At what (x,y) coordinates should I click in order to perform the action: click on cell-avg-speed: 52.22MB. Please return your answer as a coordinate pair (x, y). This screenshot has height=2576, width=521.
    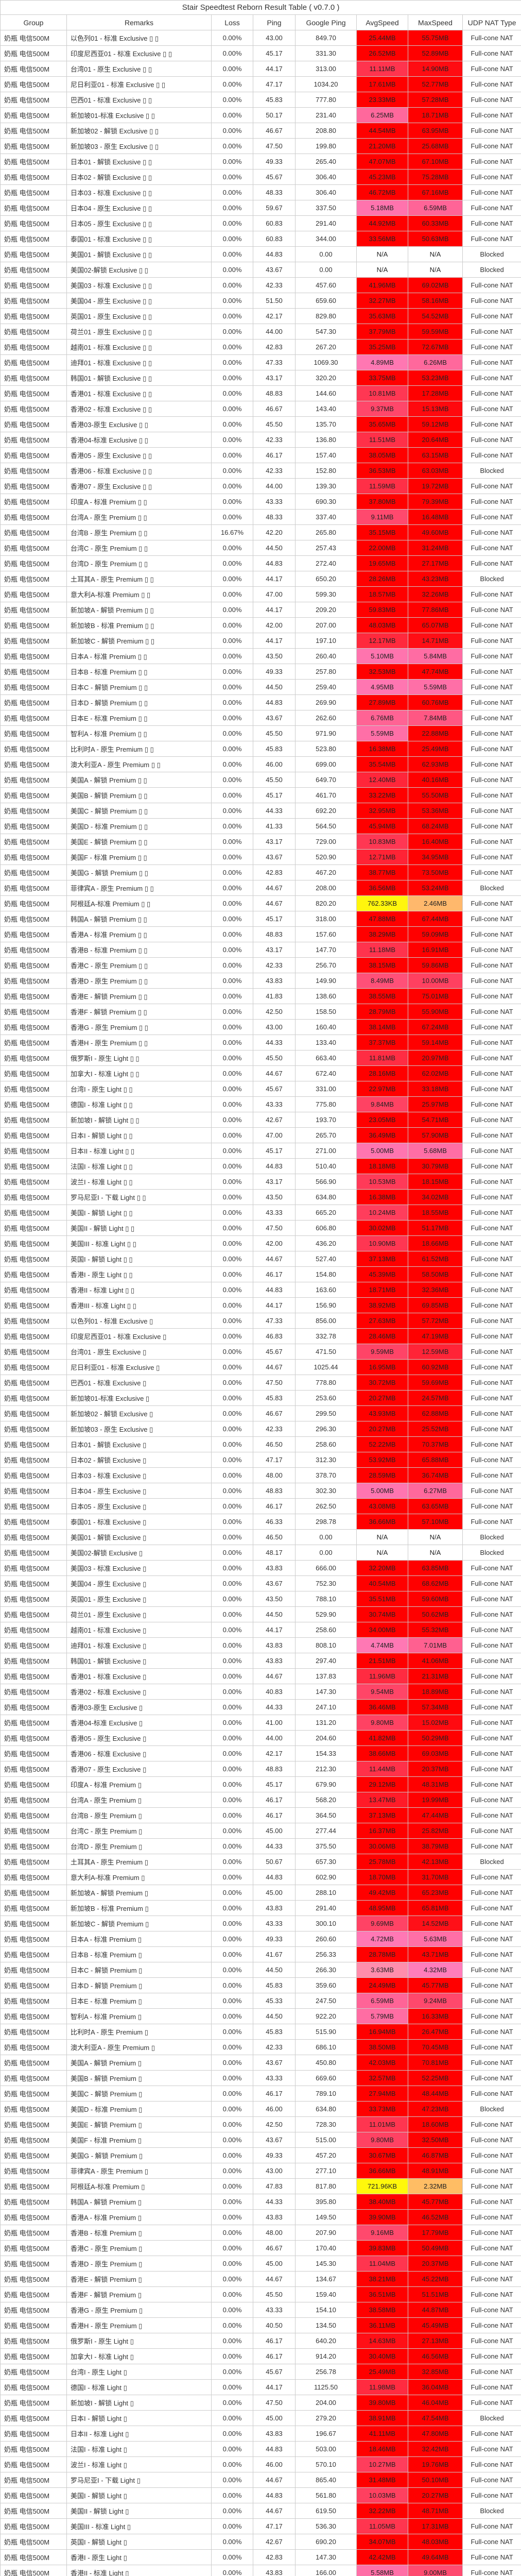
    Looking at the image, I should click on (382, 1444).